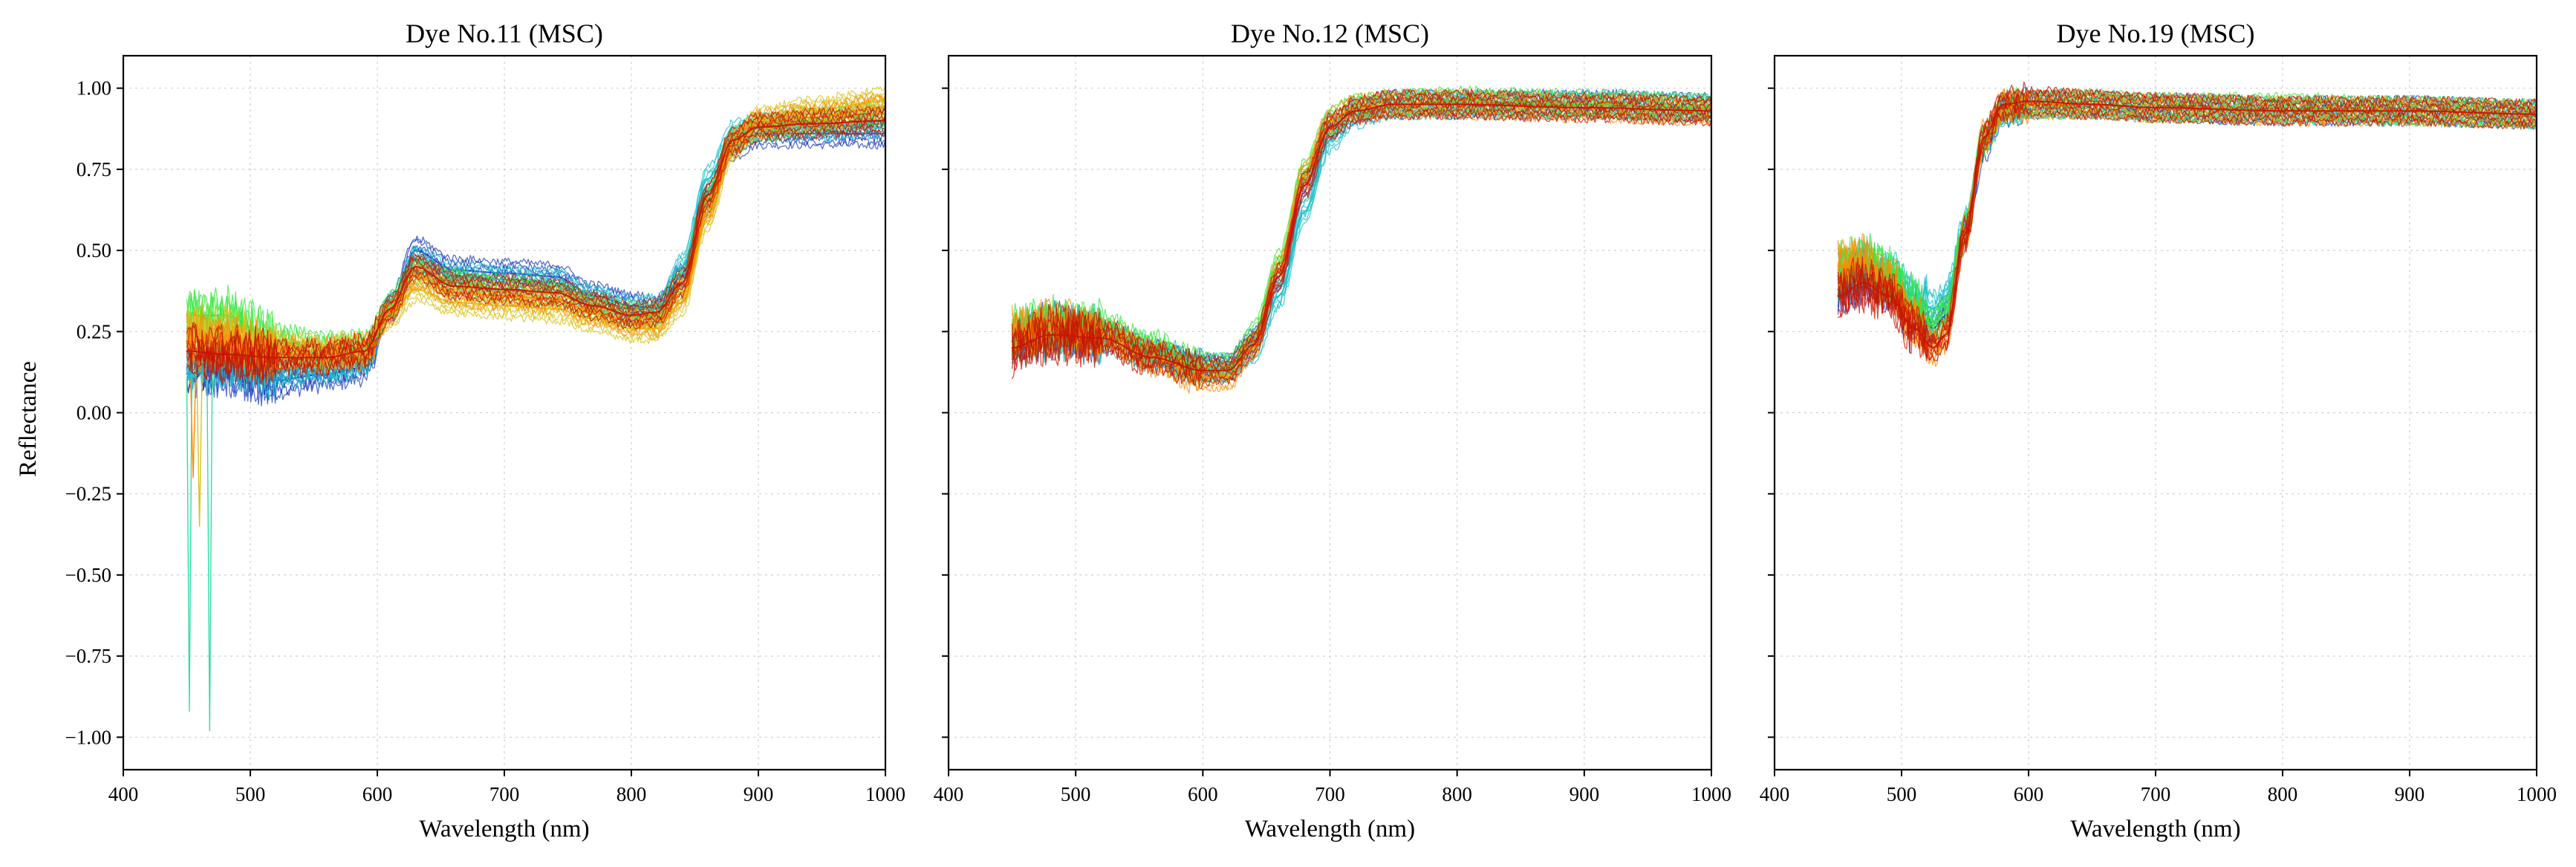 This screenshot has height=867, width=2576. I want to click on panel-title: Dye No.19 (MSC), so click(2156, 33).